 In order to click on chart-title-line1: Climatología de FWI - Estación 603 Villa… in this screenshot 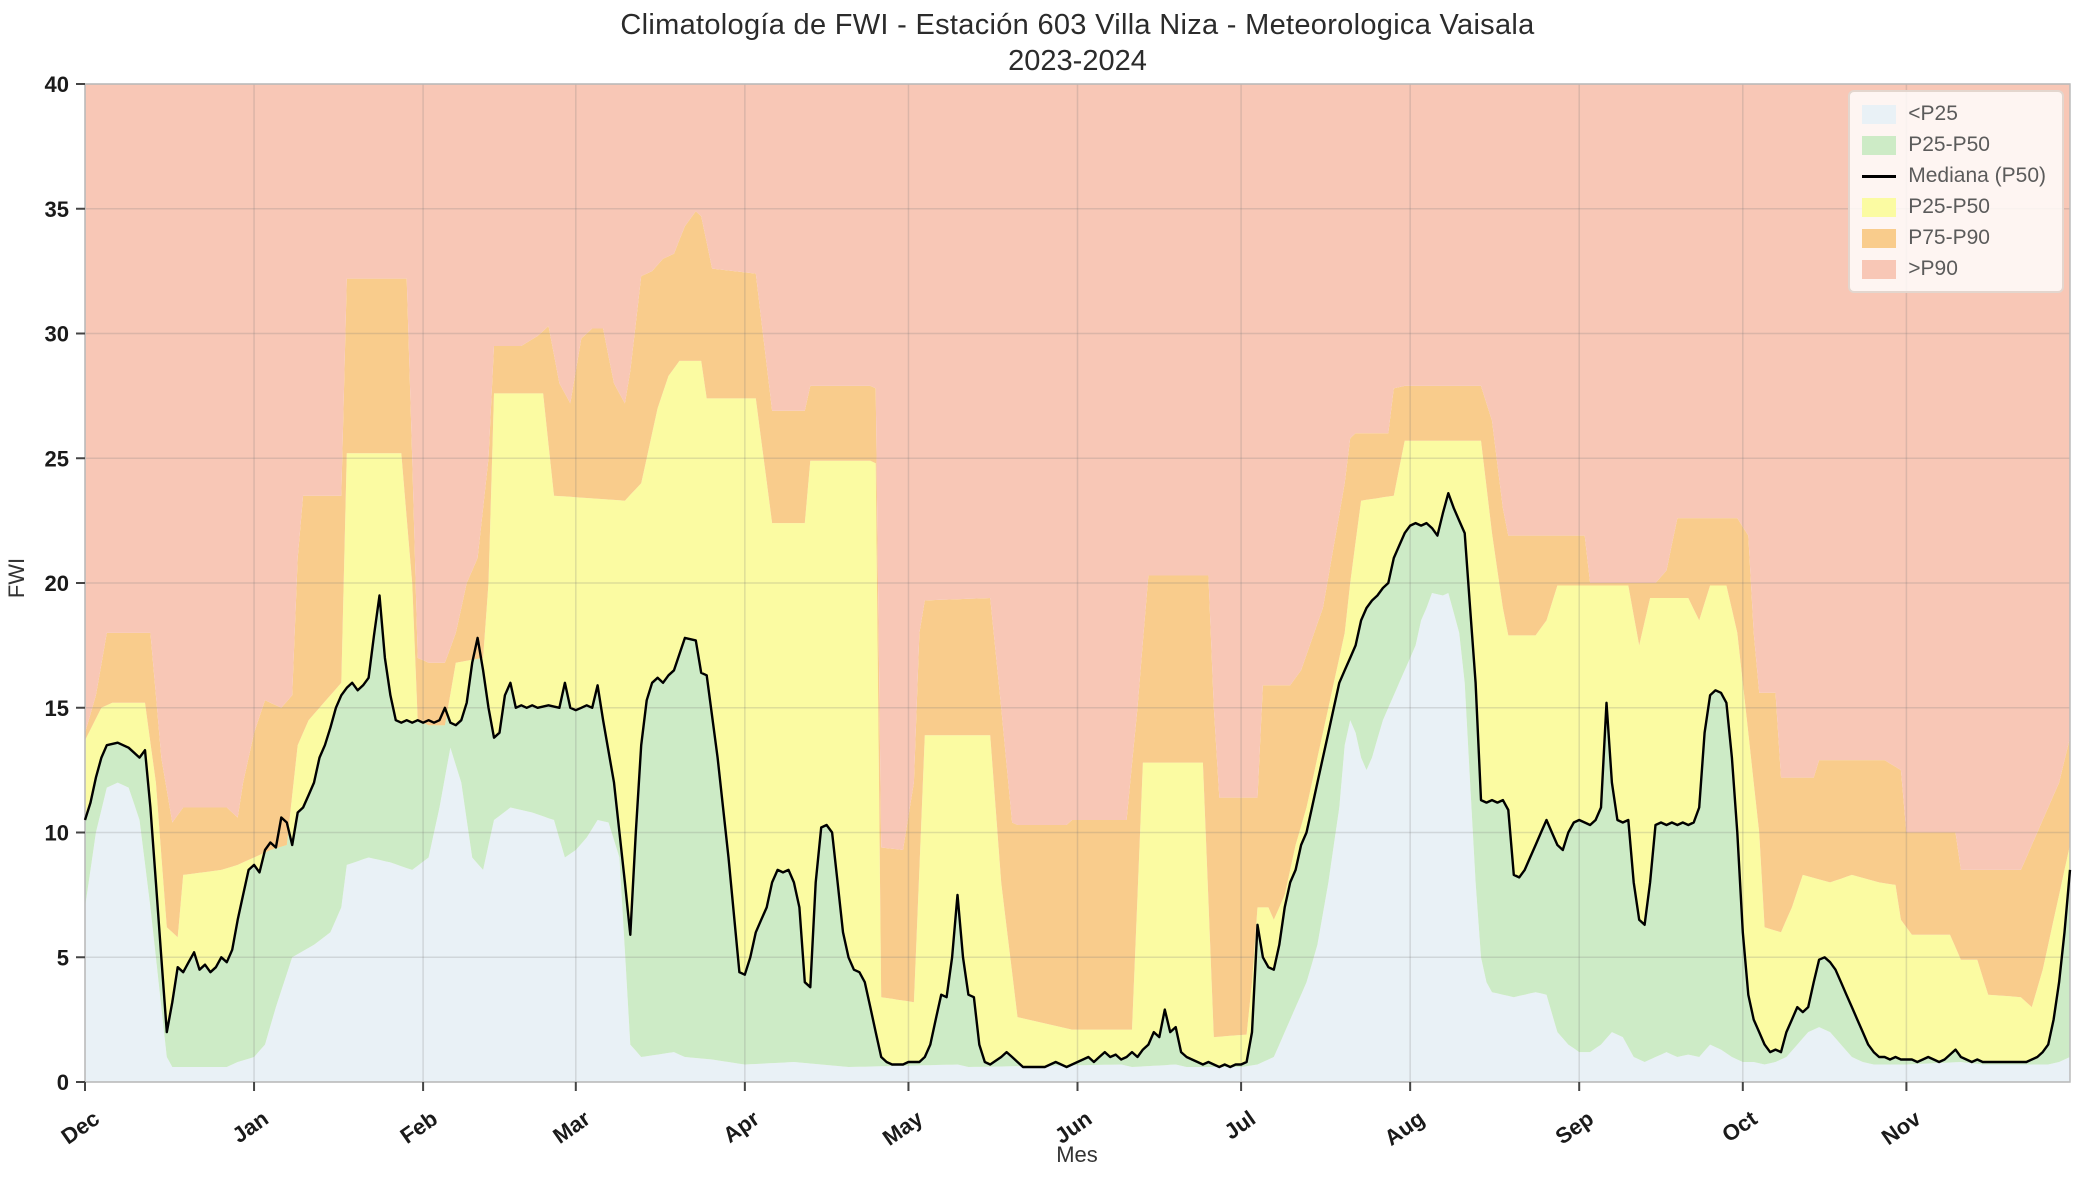, I will do `click(1077, 25)`.